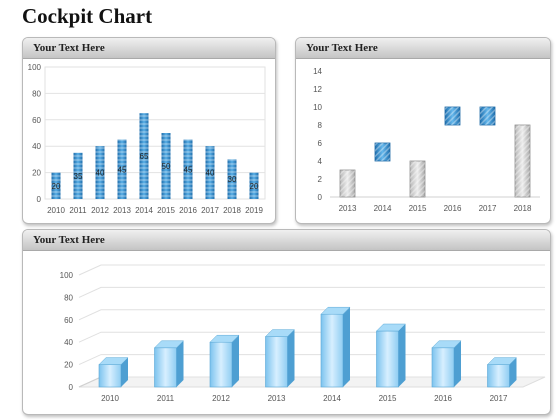 The height and width of the screenshot is (420, 560). I want to click on data-label: 30, so click(232, 179).